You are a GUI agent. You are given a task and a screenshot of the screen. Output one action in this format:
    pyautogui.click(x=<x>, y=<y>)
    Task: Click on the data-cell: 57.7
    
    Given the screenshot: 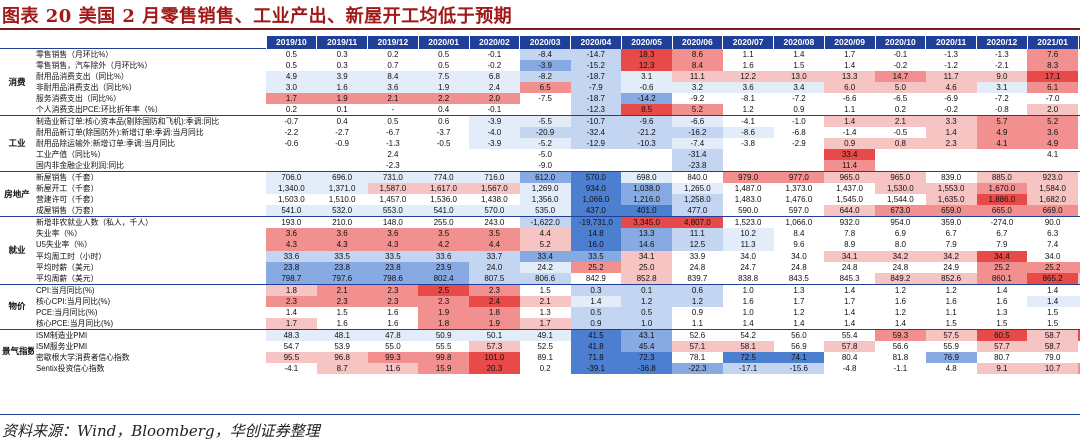 What is the action you would take?
    pyautogui.click(x=1002, y=346)
    